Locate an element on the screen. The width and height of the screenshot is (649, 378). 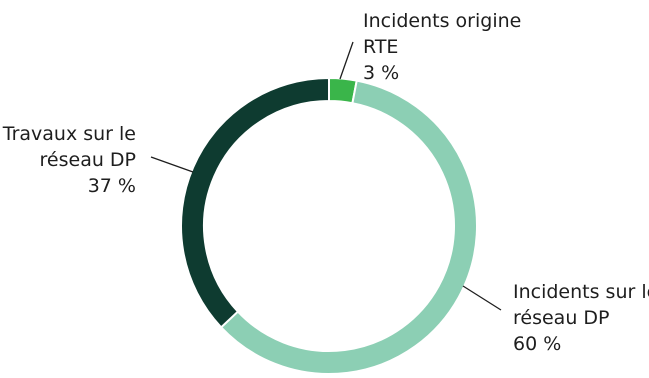
slice-percent-label-2: 37 % is located at coordinates (112, 186).